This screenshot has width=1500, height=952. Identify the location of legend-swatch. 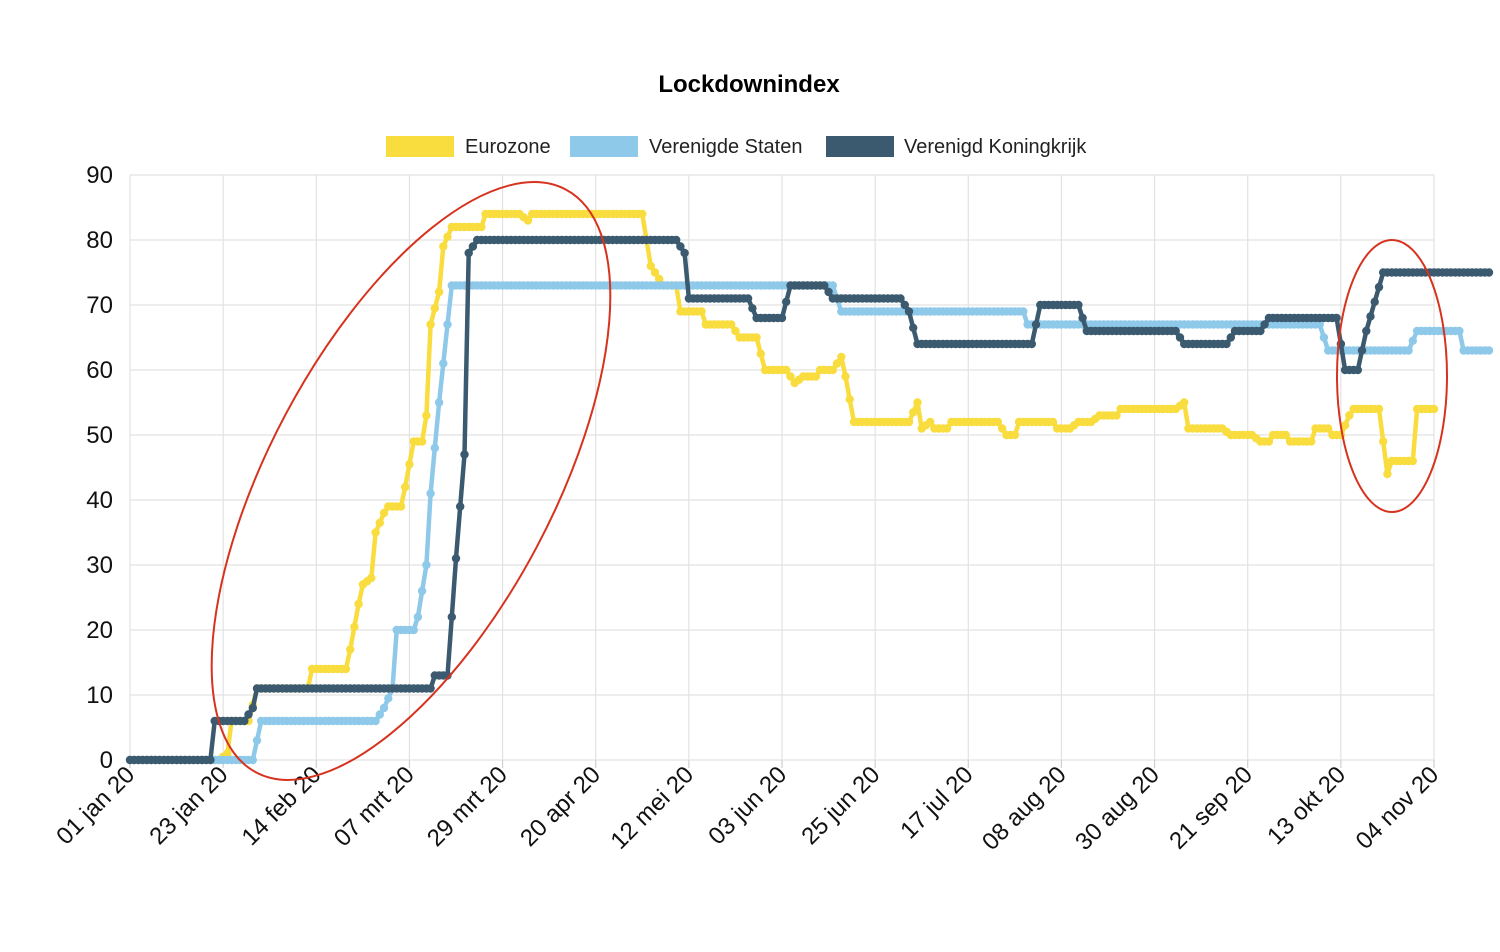
(860, 146).